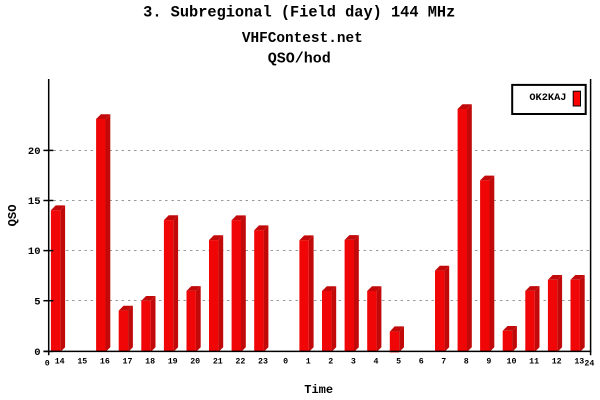  What do you see at coordinates (466, 361) in the screenshot?
I see `svg-text: 8` at bounding box center [466, 361].